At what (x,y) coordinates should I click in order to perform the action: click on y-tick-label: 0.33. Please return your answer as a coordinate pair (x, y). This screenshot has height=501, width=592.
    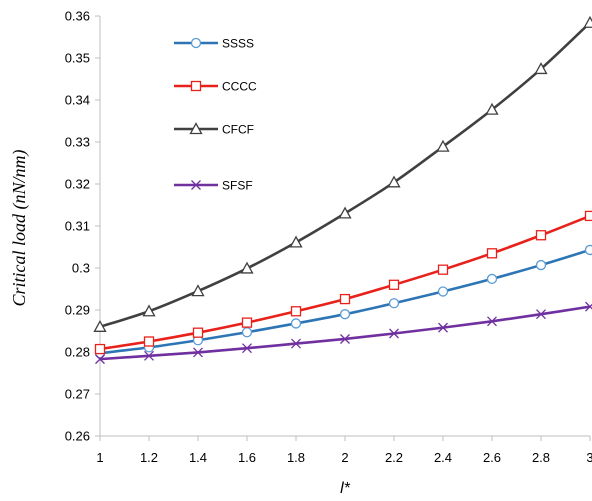
    Looking at the image, I should click on (77, 142).